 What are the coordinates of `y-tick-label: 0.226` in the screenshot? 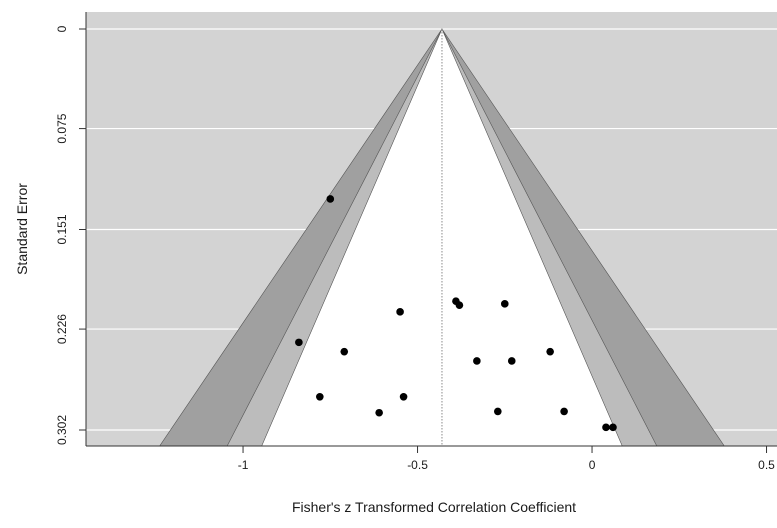 It's located at (62, 329).